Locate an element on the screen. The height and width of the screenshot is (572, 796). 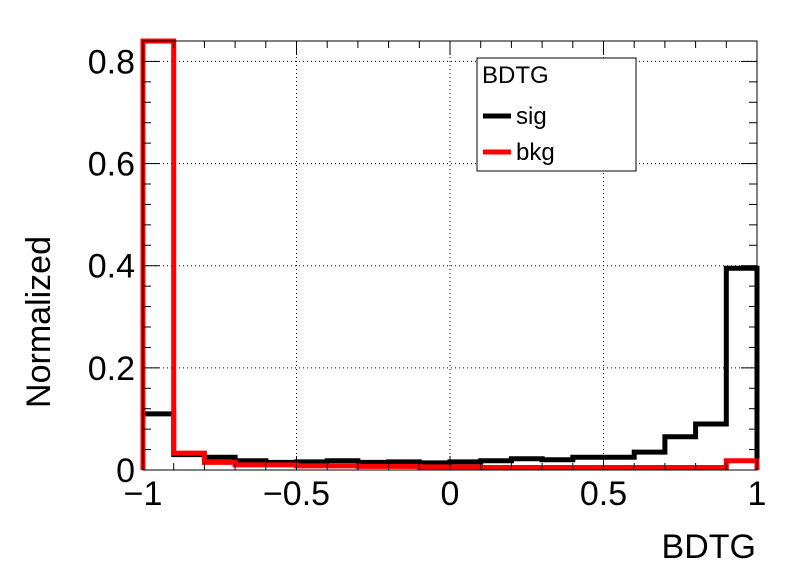
y-tick-label-0: 0 is located at coordinates (125, 471).